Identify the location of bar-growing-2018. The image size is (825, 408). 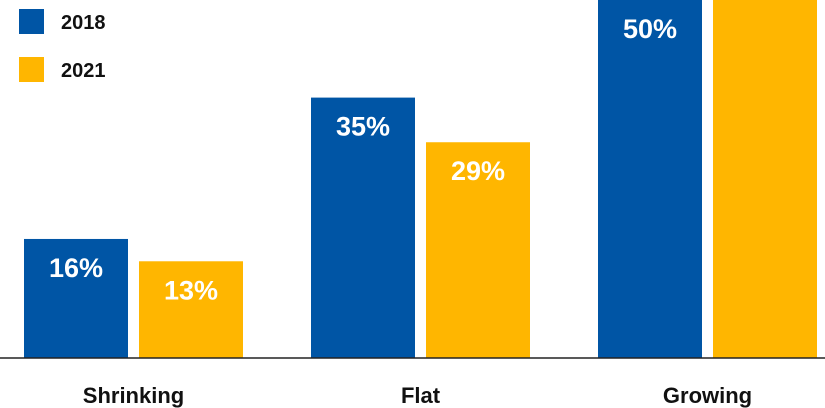
(650, 179).